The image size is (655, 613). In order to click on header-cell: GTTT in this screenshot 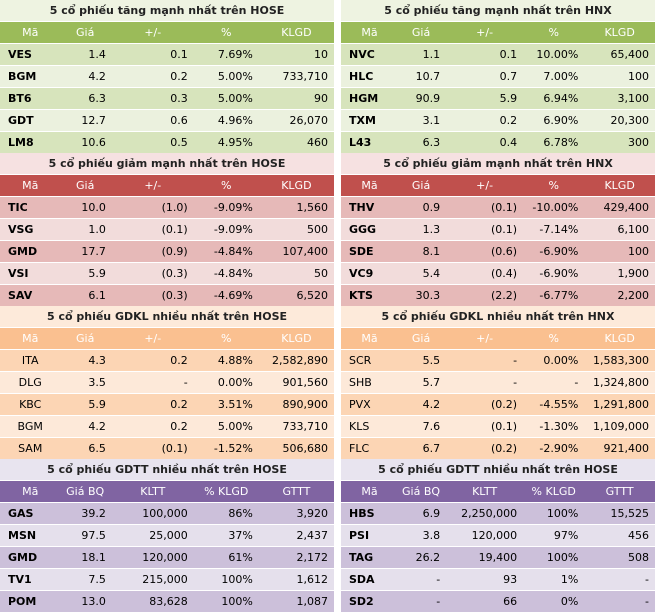, I will do `click(619, 491)`.